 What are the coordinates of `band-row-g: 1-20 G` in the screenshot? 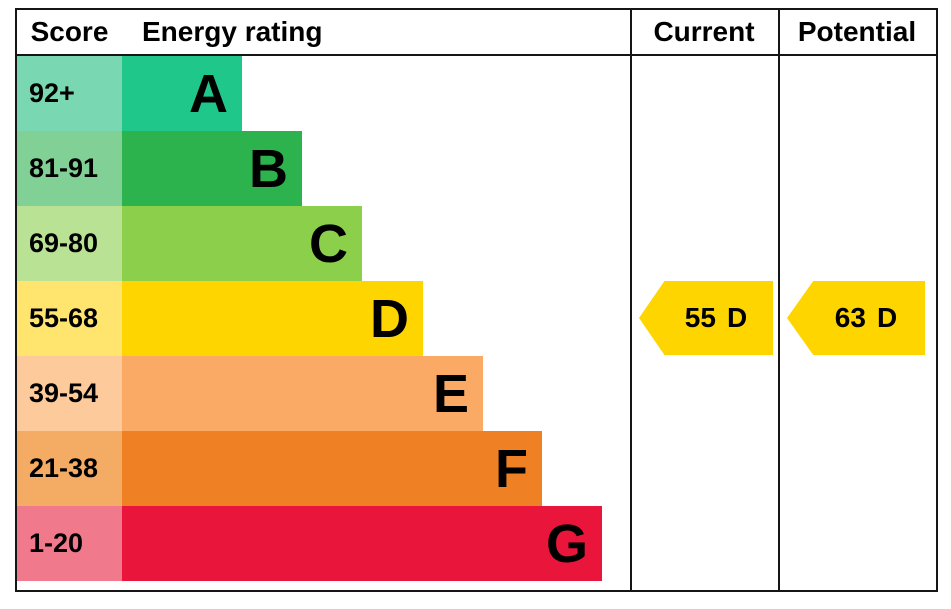 It's located at (309, 543).